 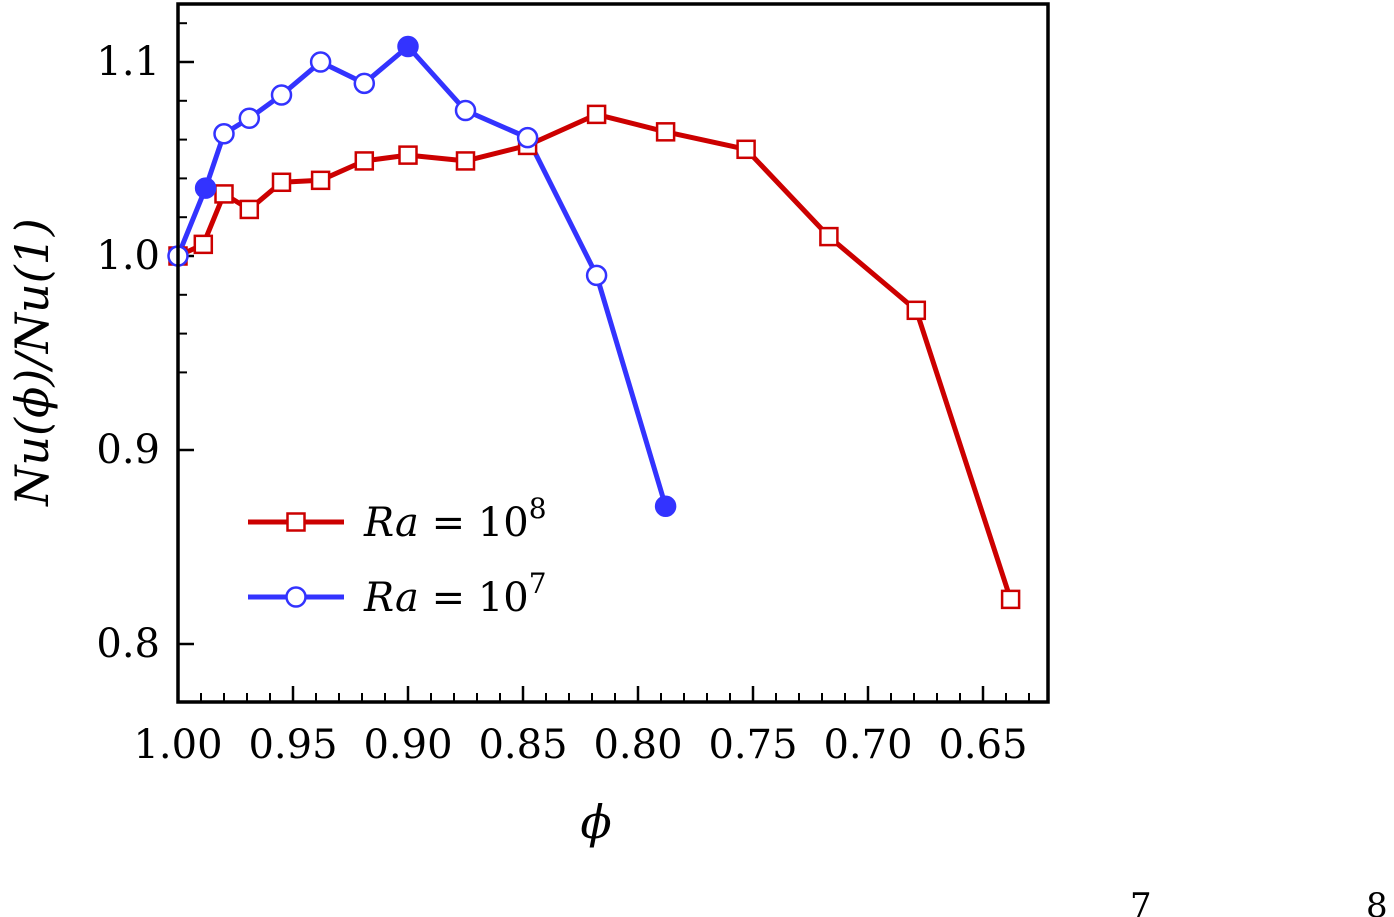 What do you see at coordinates (128, 450) in the screenshot?
I see `y-tick-label: 0.9` at bounding box center [128, 450].